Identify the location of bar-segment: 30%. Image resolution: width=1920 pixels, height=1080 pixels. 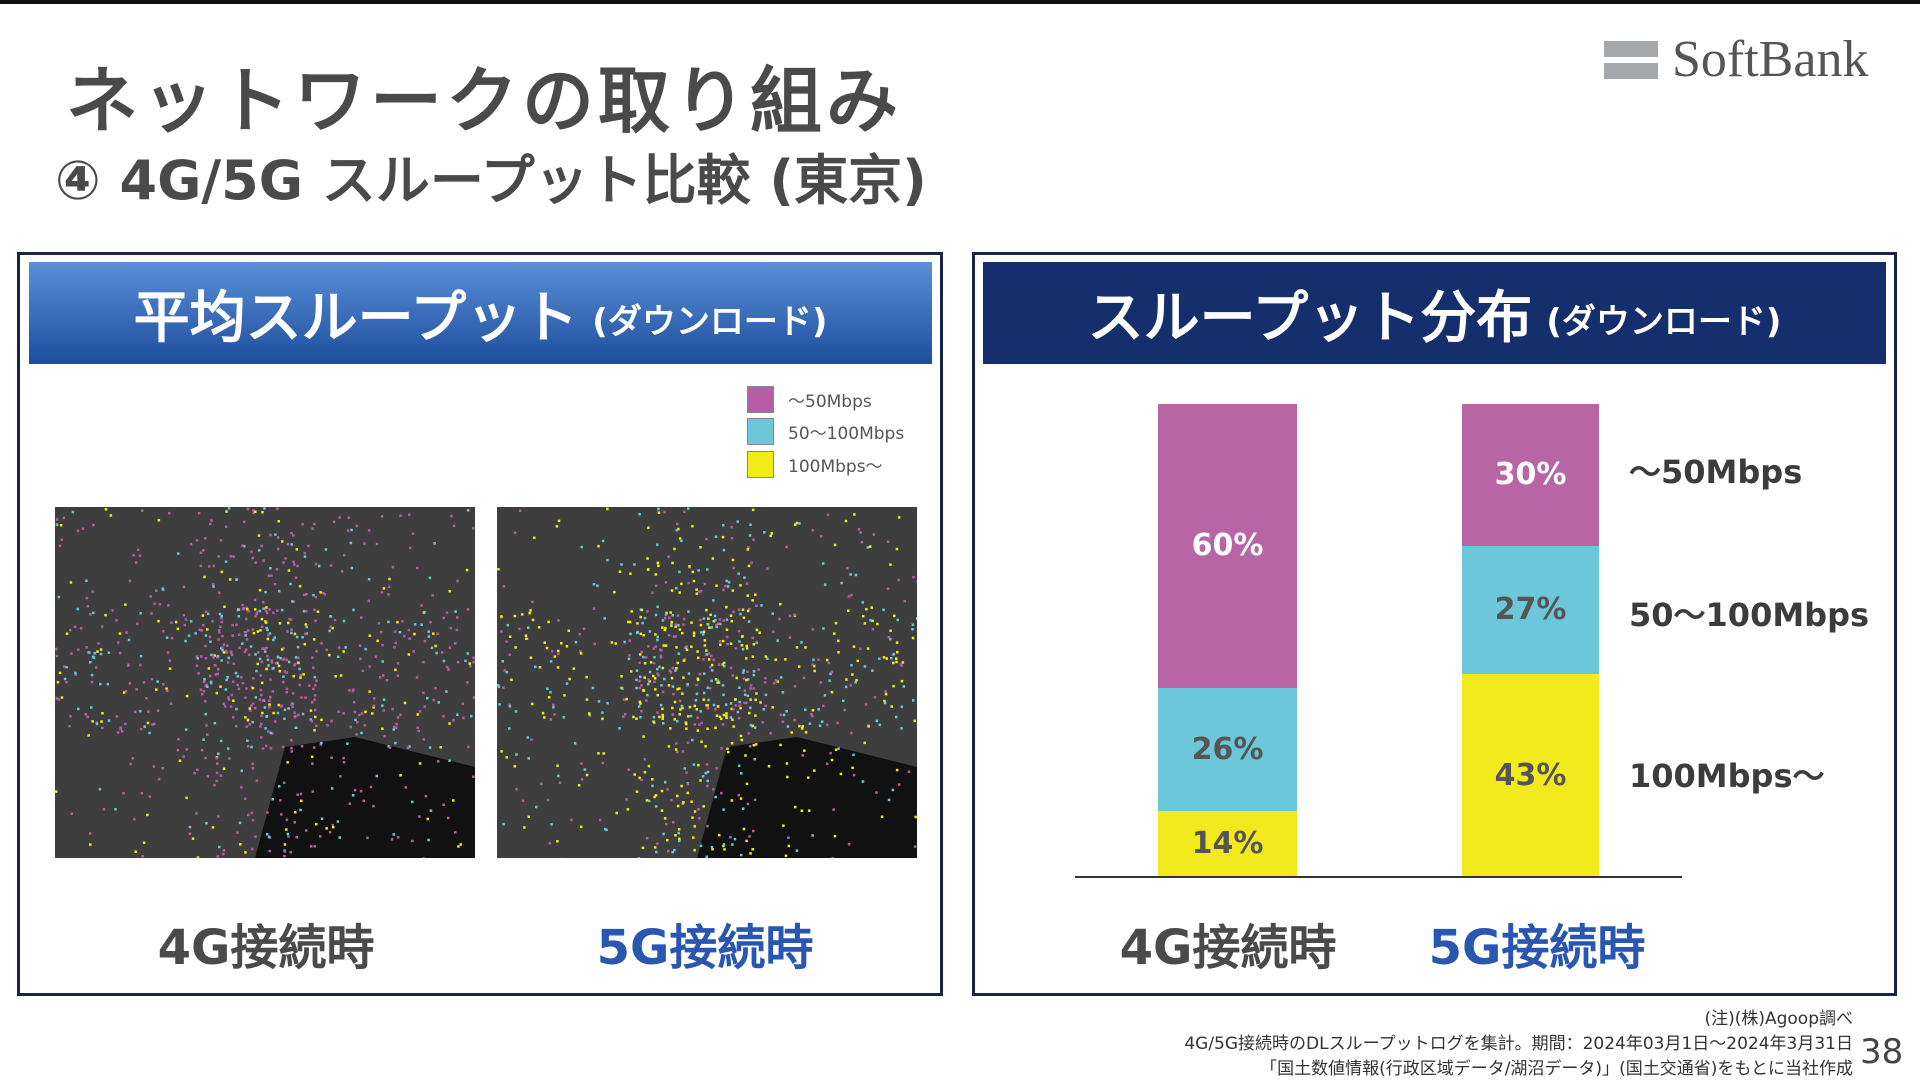
(1530, 475).